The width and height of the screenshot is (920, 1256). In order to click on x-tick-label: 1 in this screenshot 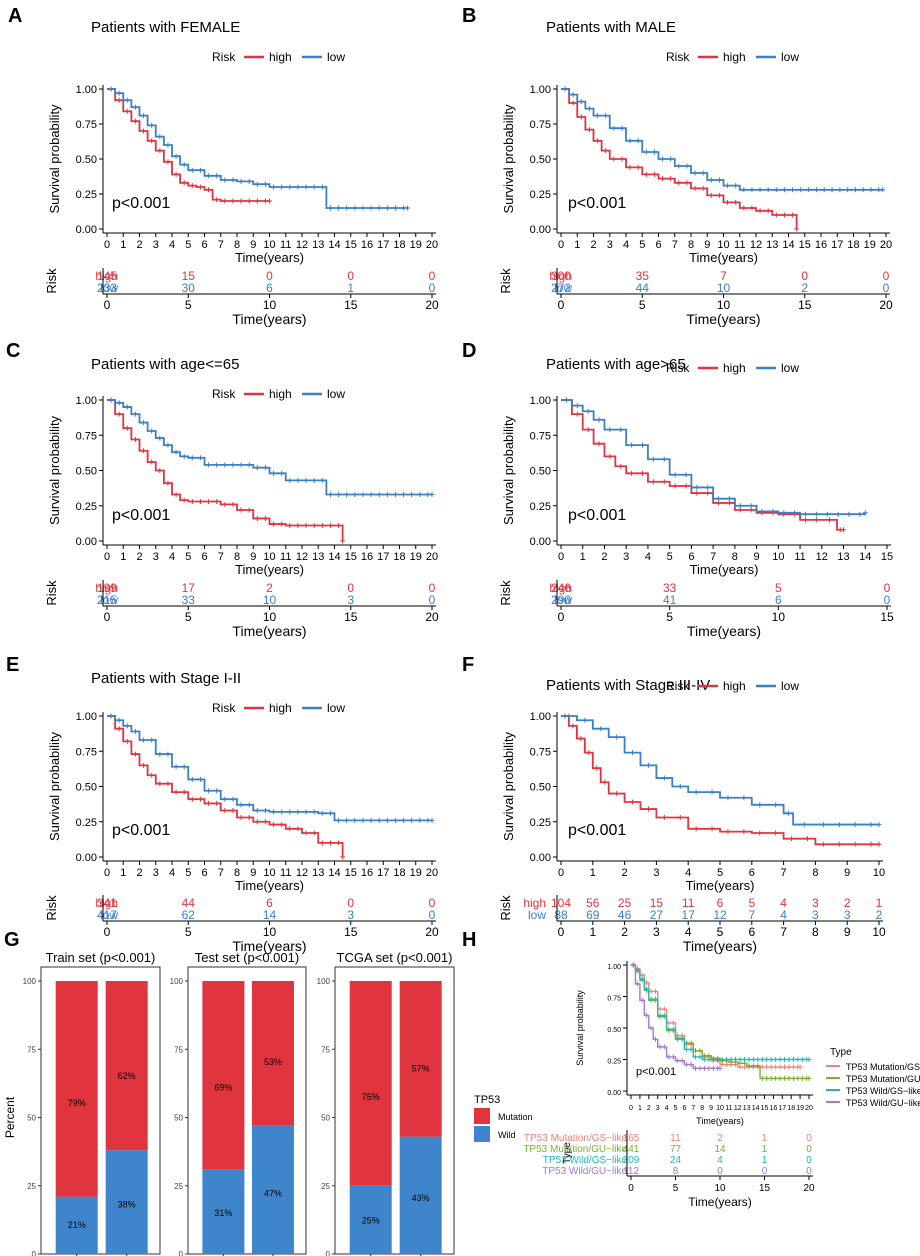, I will do `click(593, 873)`.